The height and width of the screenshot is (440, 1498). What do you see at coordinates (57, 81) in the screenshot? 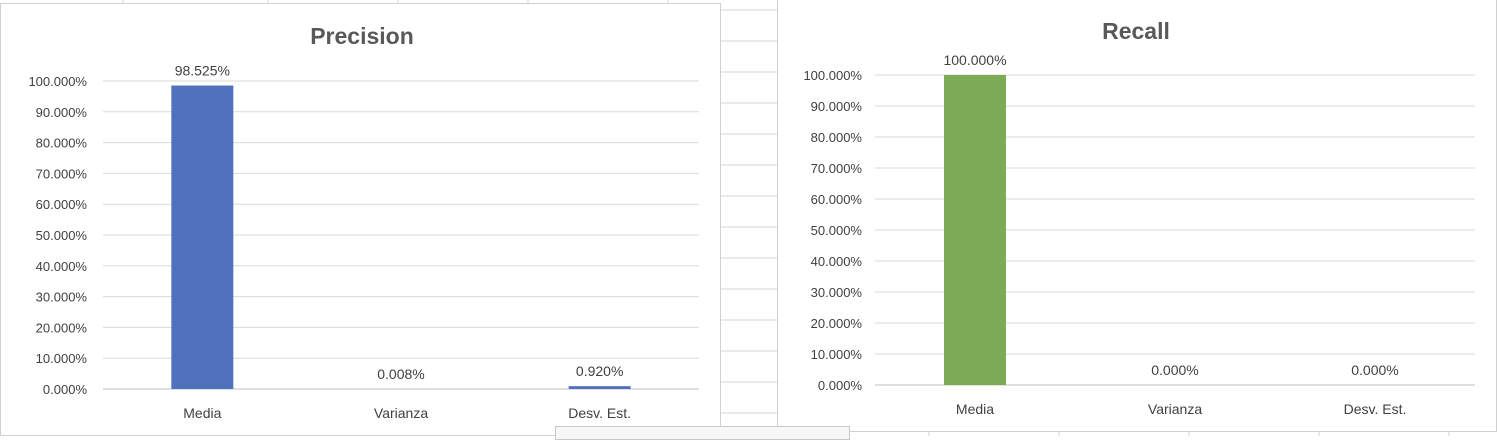
I see `precision-y-tick-label: 100.000%` at bounding box center [57, 81].